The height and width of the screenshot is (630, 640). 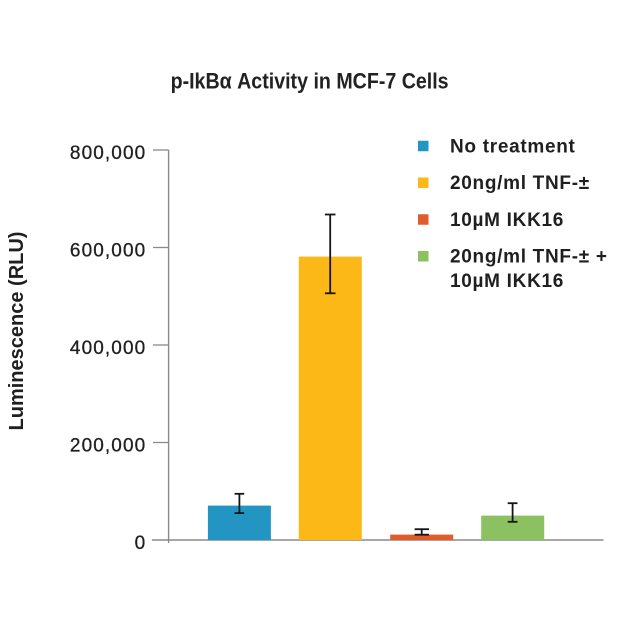 I want to click on svg-text: 800,000, so click(x=108, y=153).